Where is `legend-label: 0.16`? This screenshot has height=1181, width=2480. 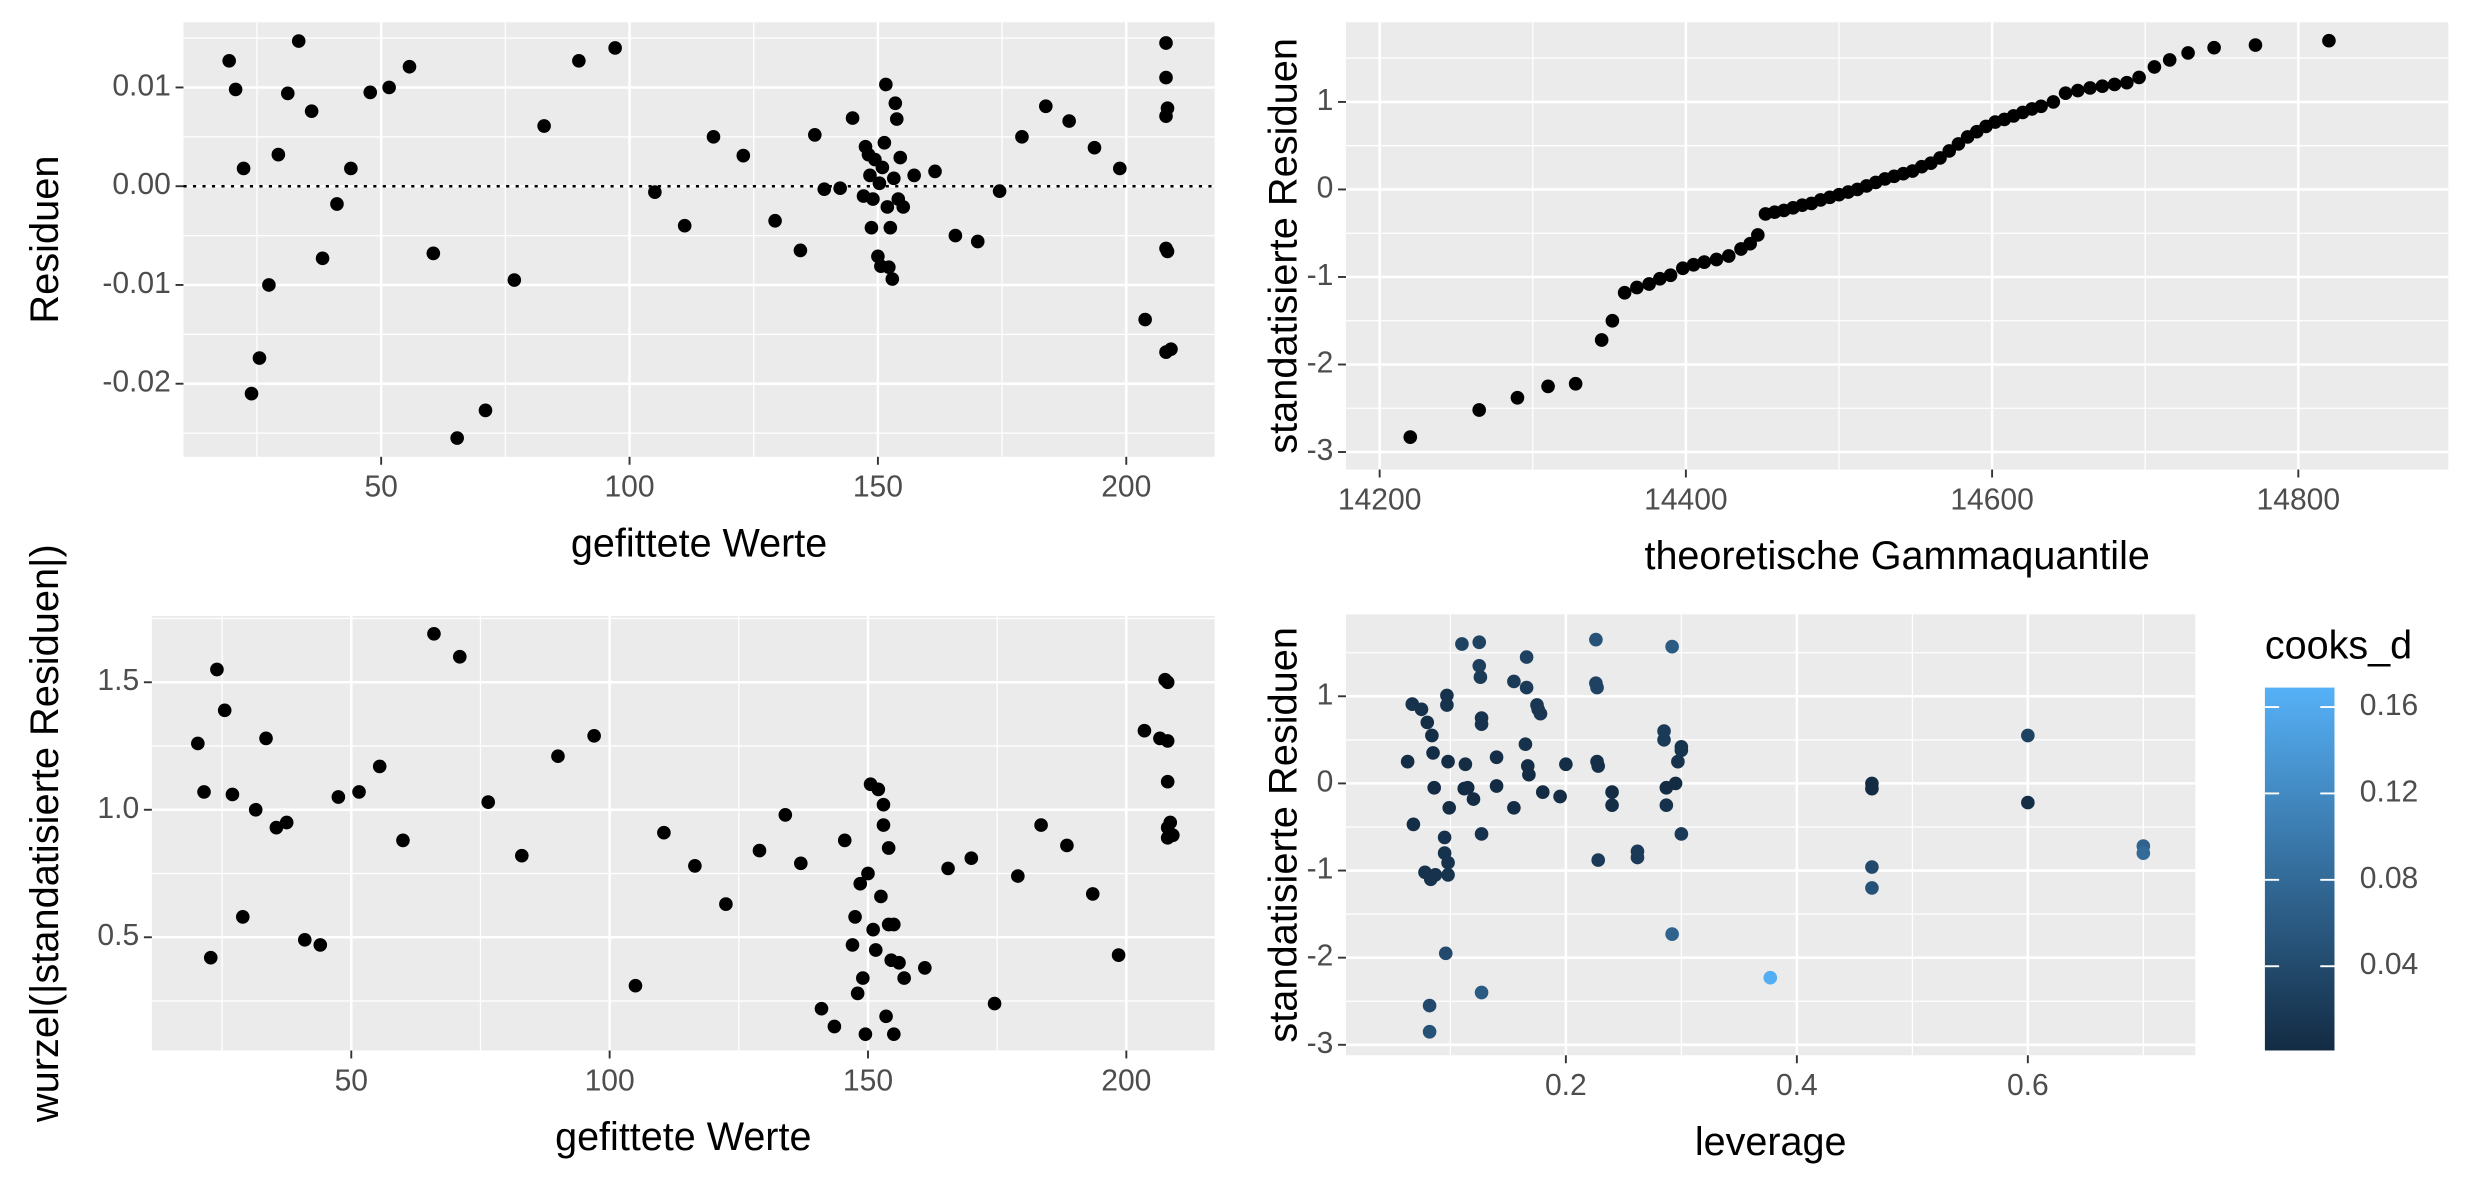
legend-label: 0.16 is located at coordinates (2389, 705).